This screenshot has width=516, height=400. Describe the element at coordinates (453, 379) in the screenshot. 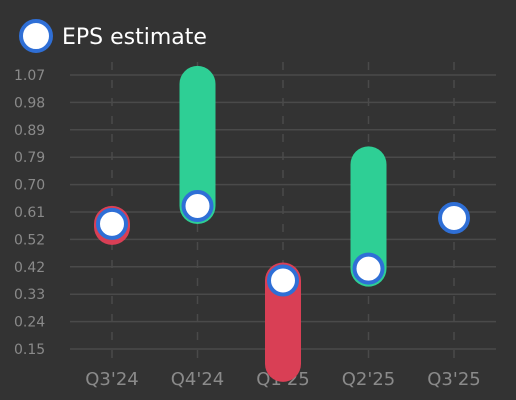

I see `x-tick-label: Q3'25` at that location.